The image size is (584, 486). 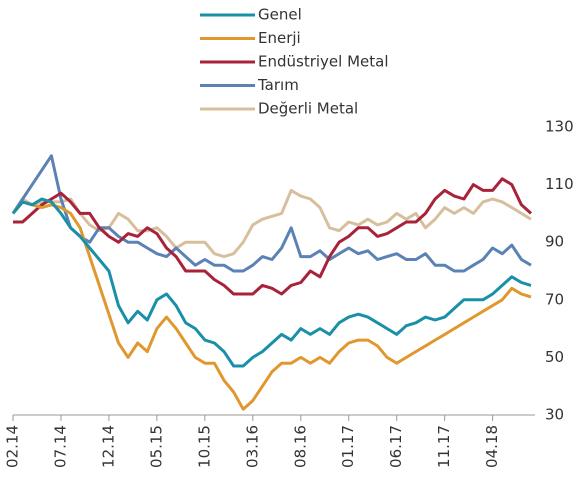 What do you see at coordinates (348, 446) in the screenshot?
I see `x-tick-label: 01.17` at bounding box center [348, 446].